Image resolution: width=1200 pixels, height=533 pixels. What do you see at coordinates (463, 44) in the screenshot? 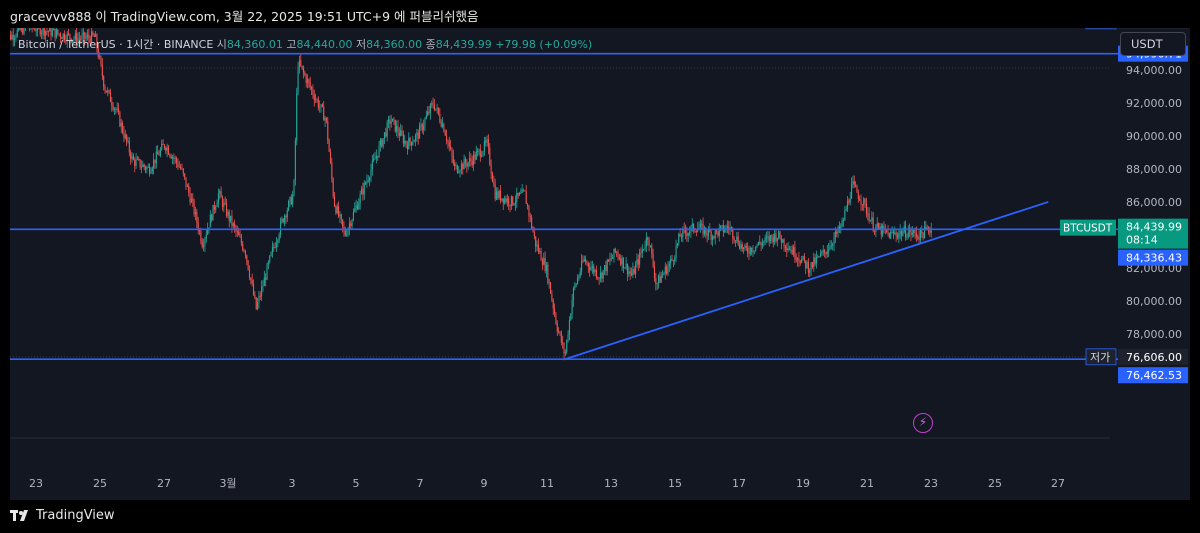
I see `close-value: 84,439.99` at bounding box center [463, 44].